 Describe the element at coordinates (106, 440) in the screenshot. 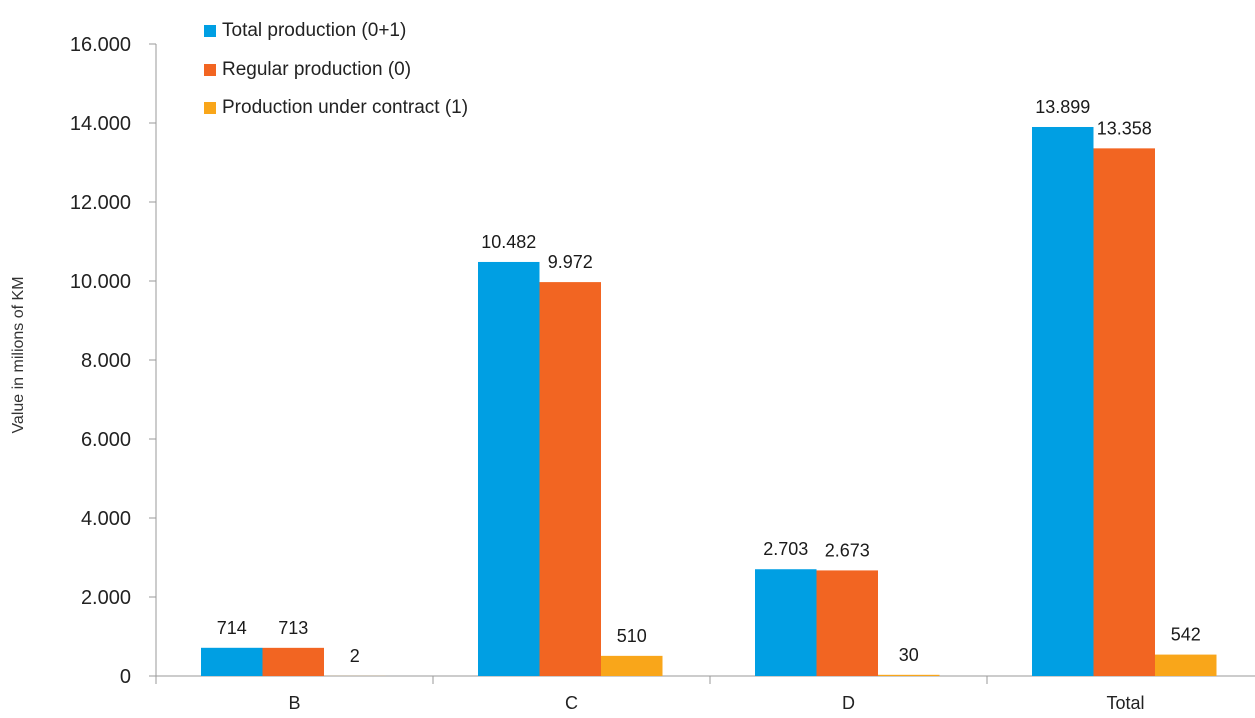

I see `y-tick-label: 6.000` at that location.